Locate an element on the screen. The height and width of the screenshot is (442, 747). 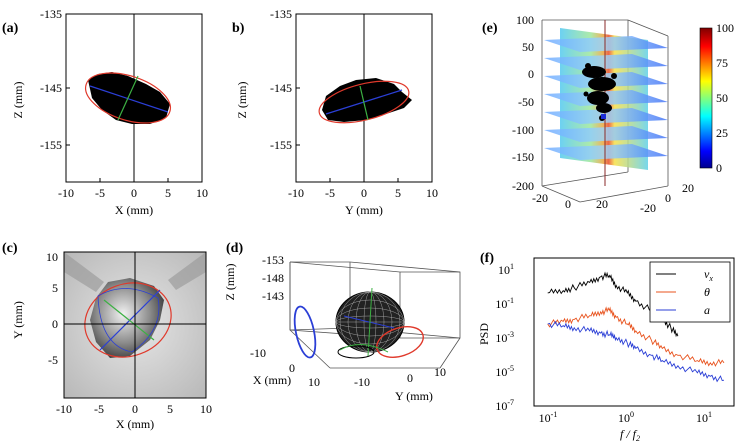
panel-a-major-axis is located at coordinates (129, 99).